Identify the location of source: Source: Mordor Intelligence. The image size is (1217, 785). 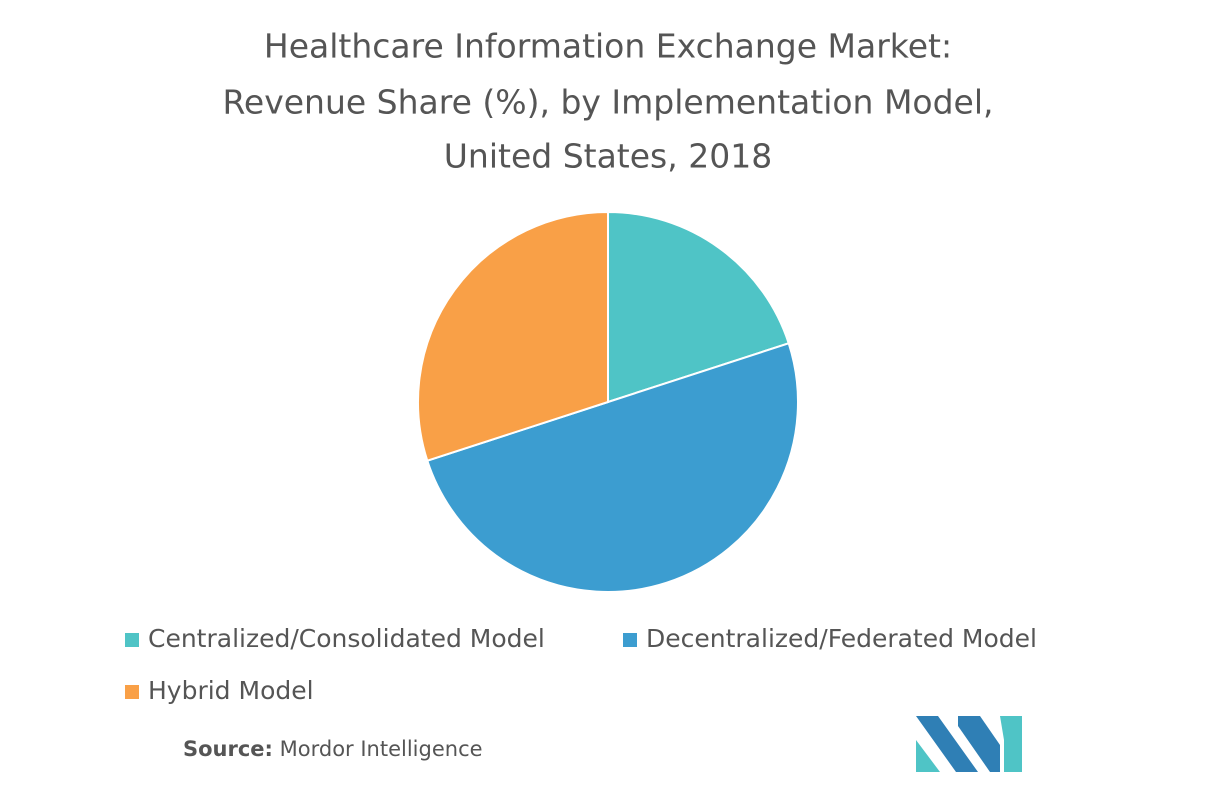
(333, 749).